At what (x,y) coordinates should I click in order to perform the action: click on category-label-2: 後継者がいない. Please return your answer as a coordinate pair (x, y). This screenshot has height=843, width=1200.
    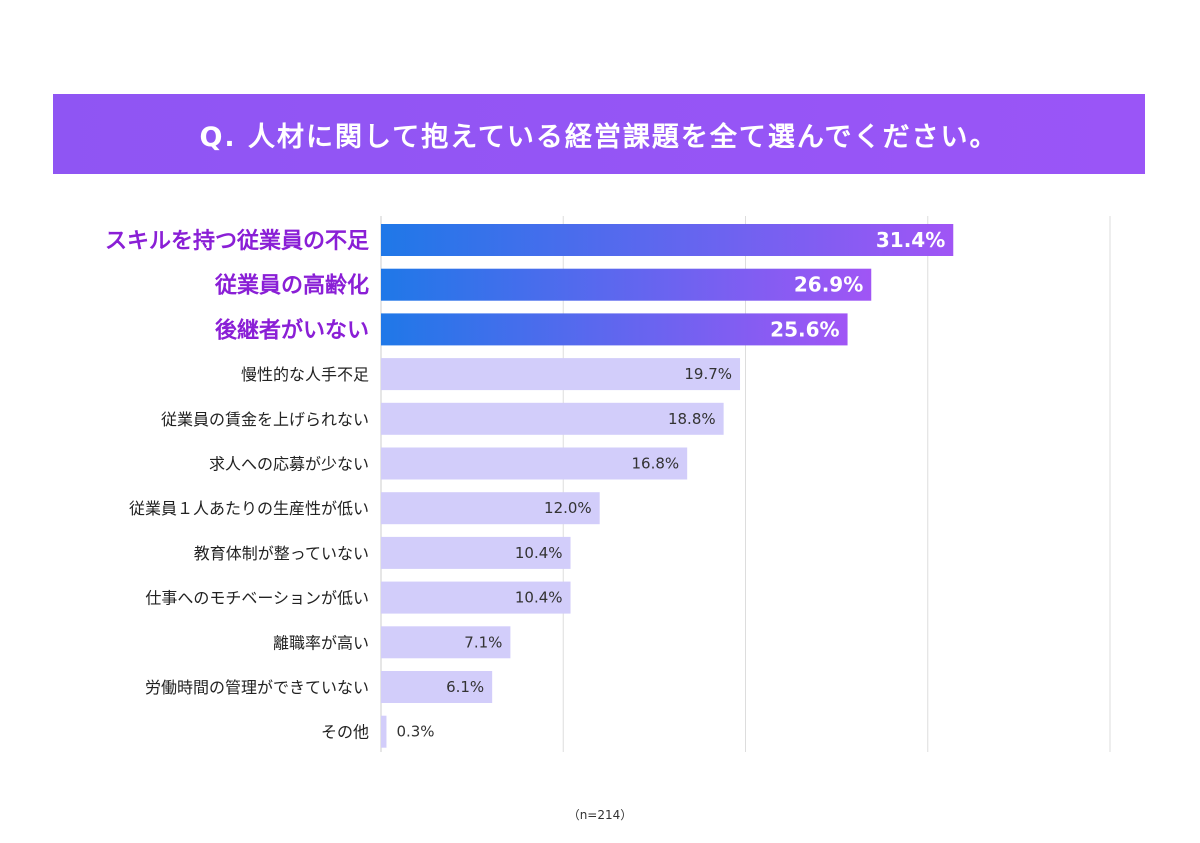
    Looking at the image, I should click on (292, 330).